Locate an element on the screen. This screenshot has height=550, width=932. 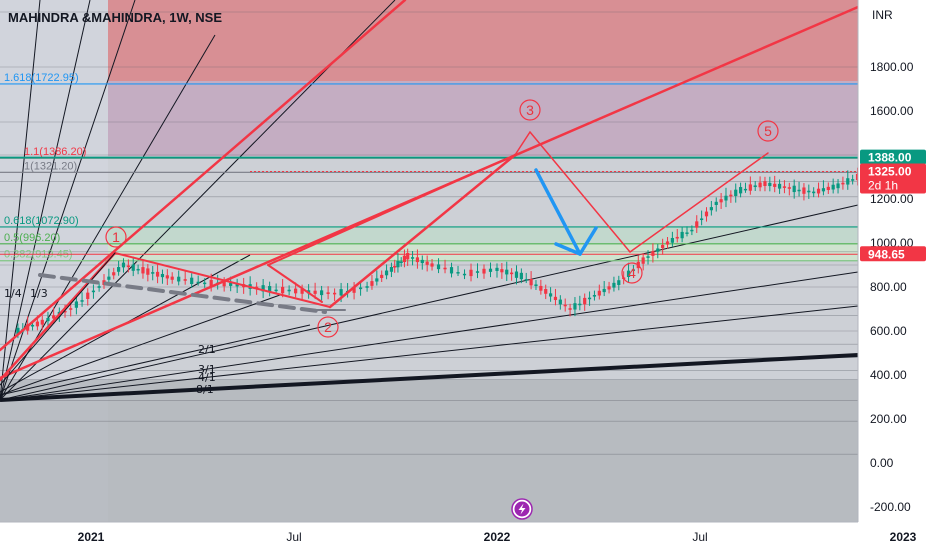
blue-arrow-shaft is located at coordinates (558, 212).